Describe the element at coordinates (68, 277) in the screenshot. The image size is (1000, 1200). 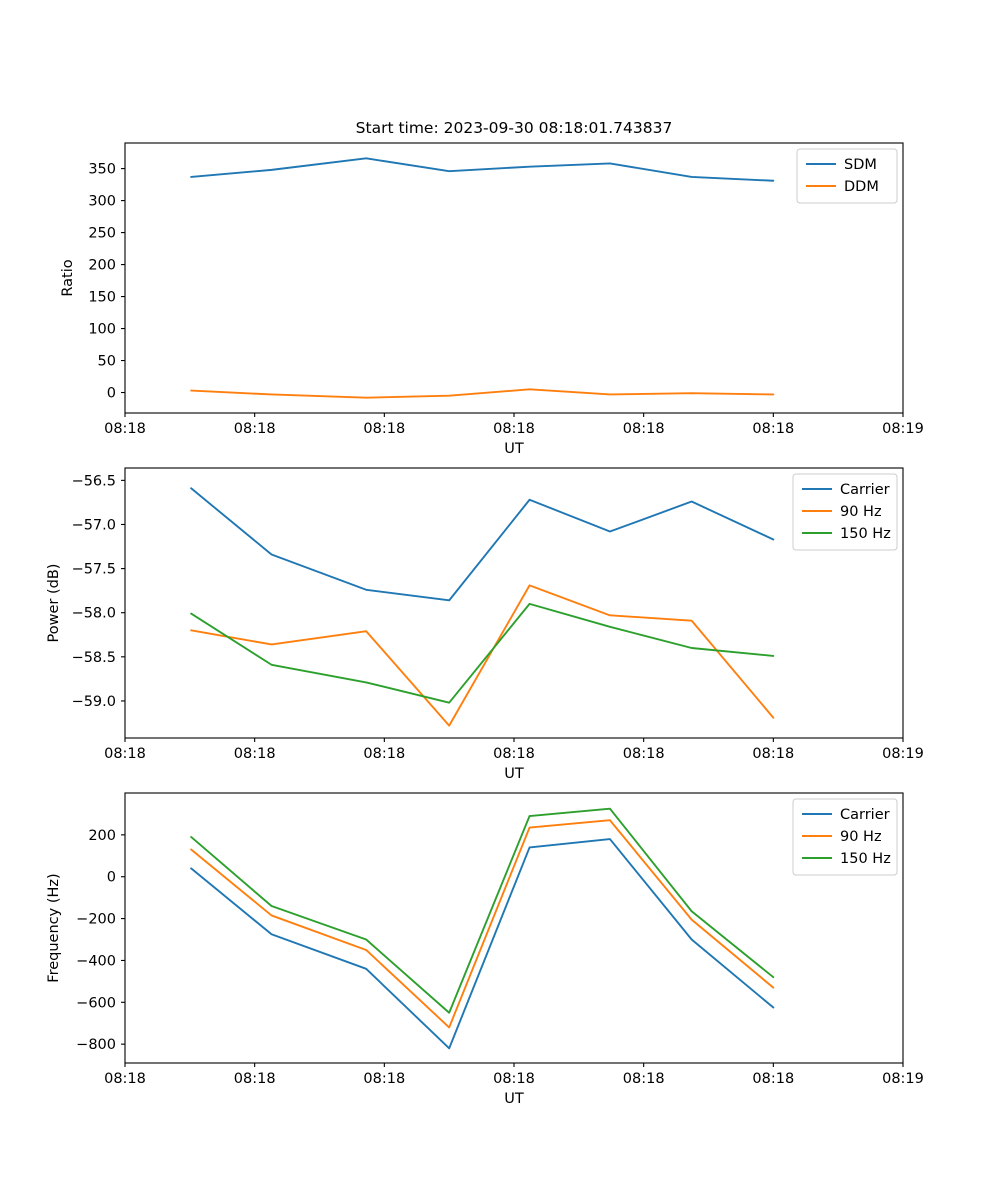
I see `y-axis-label: Ratio` at that location.